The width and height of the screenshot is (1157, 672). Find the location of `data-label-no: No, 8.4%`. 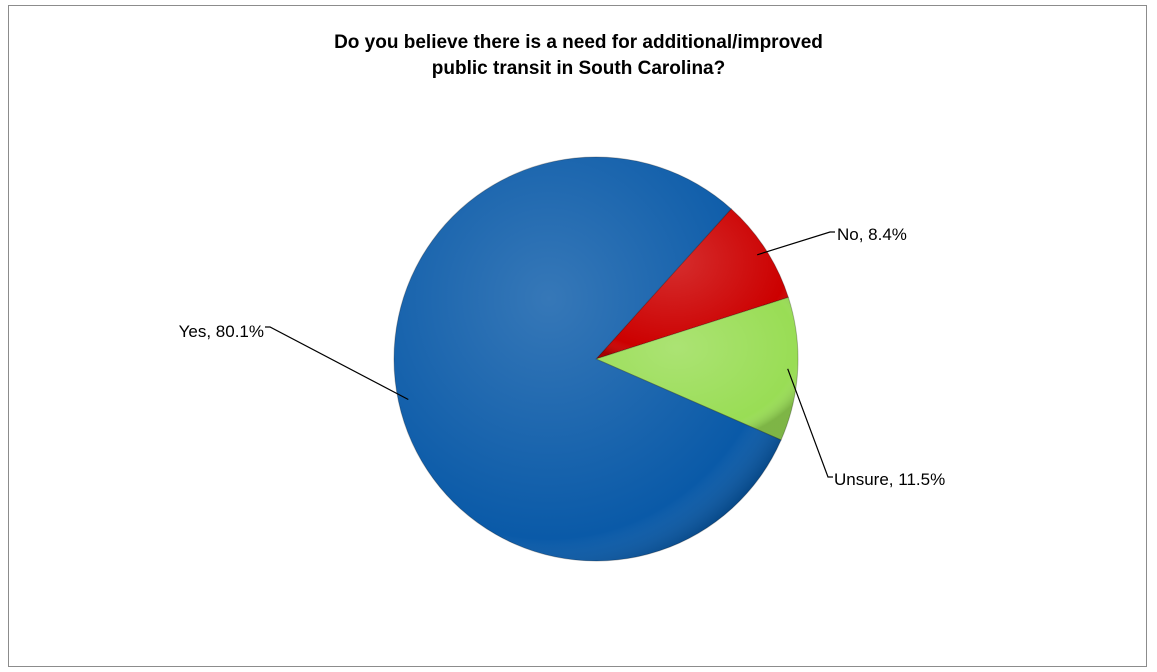

data-label-no: No, 8.4% is located at coordinates (872, 234).